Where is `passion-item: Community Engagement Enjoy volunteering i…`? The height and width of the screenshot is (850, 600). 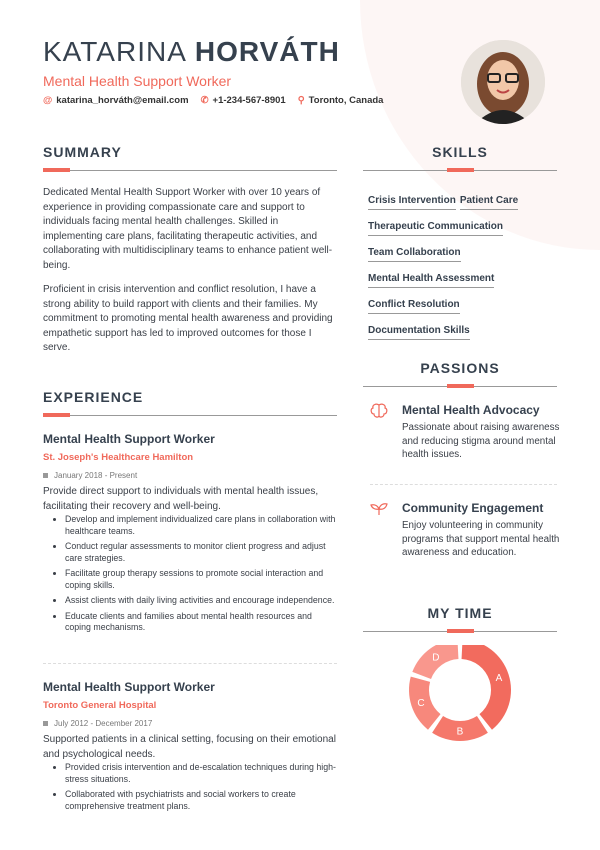
passion-item: Community Engagement Enjoy volunteering i… is located at coordinates (465, 530).